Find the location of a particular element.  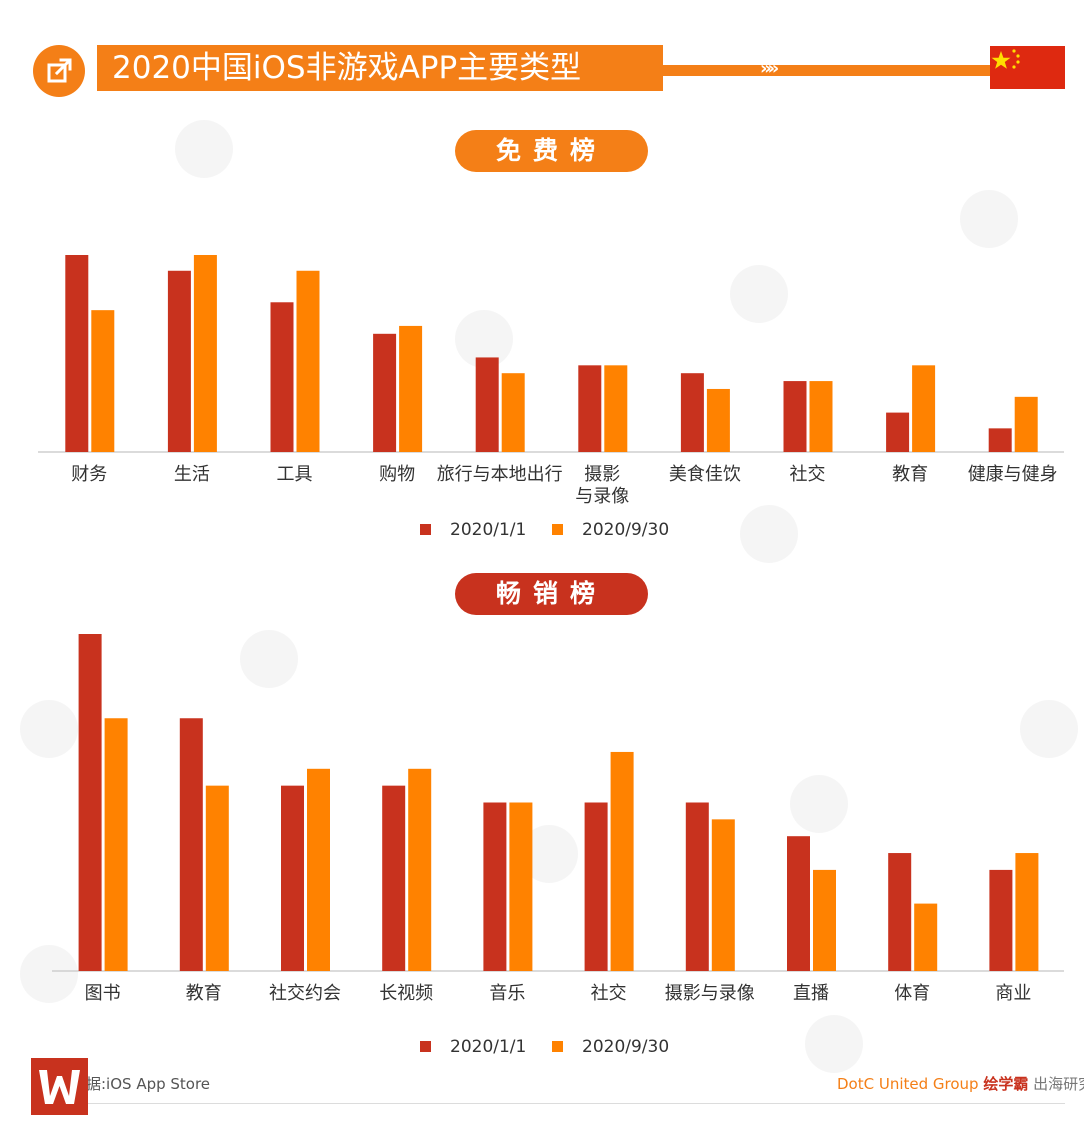

credit-suffix: 出海研究院 is located at coordinates (1058, 1084).